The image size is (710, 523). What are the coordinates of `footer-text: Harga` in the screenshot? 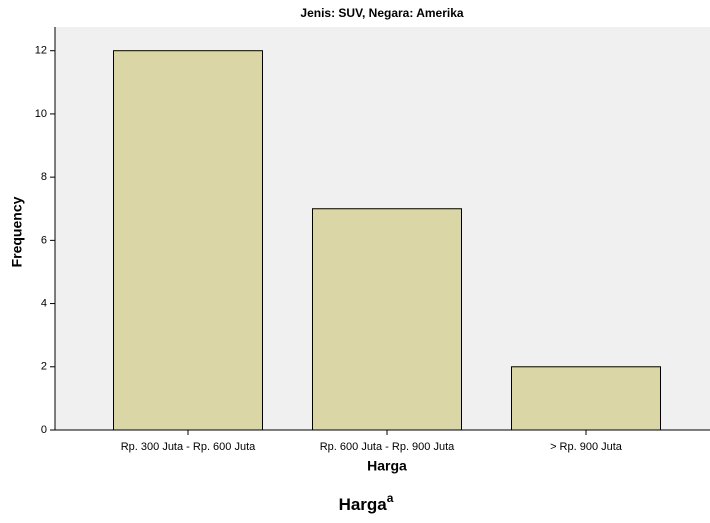 It's located at (363, 504).